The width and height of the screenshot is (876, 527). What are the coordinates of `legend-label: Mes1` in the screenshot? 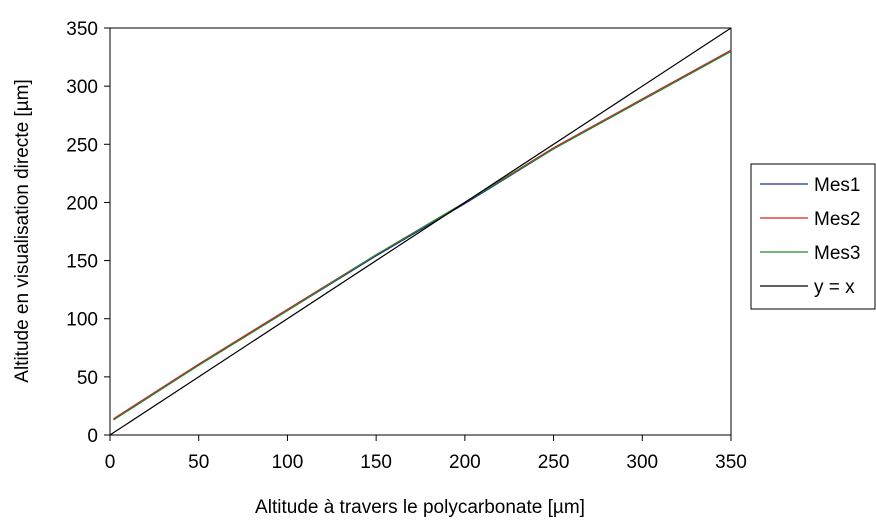 It's located at (837, 185).